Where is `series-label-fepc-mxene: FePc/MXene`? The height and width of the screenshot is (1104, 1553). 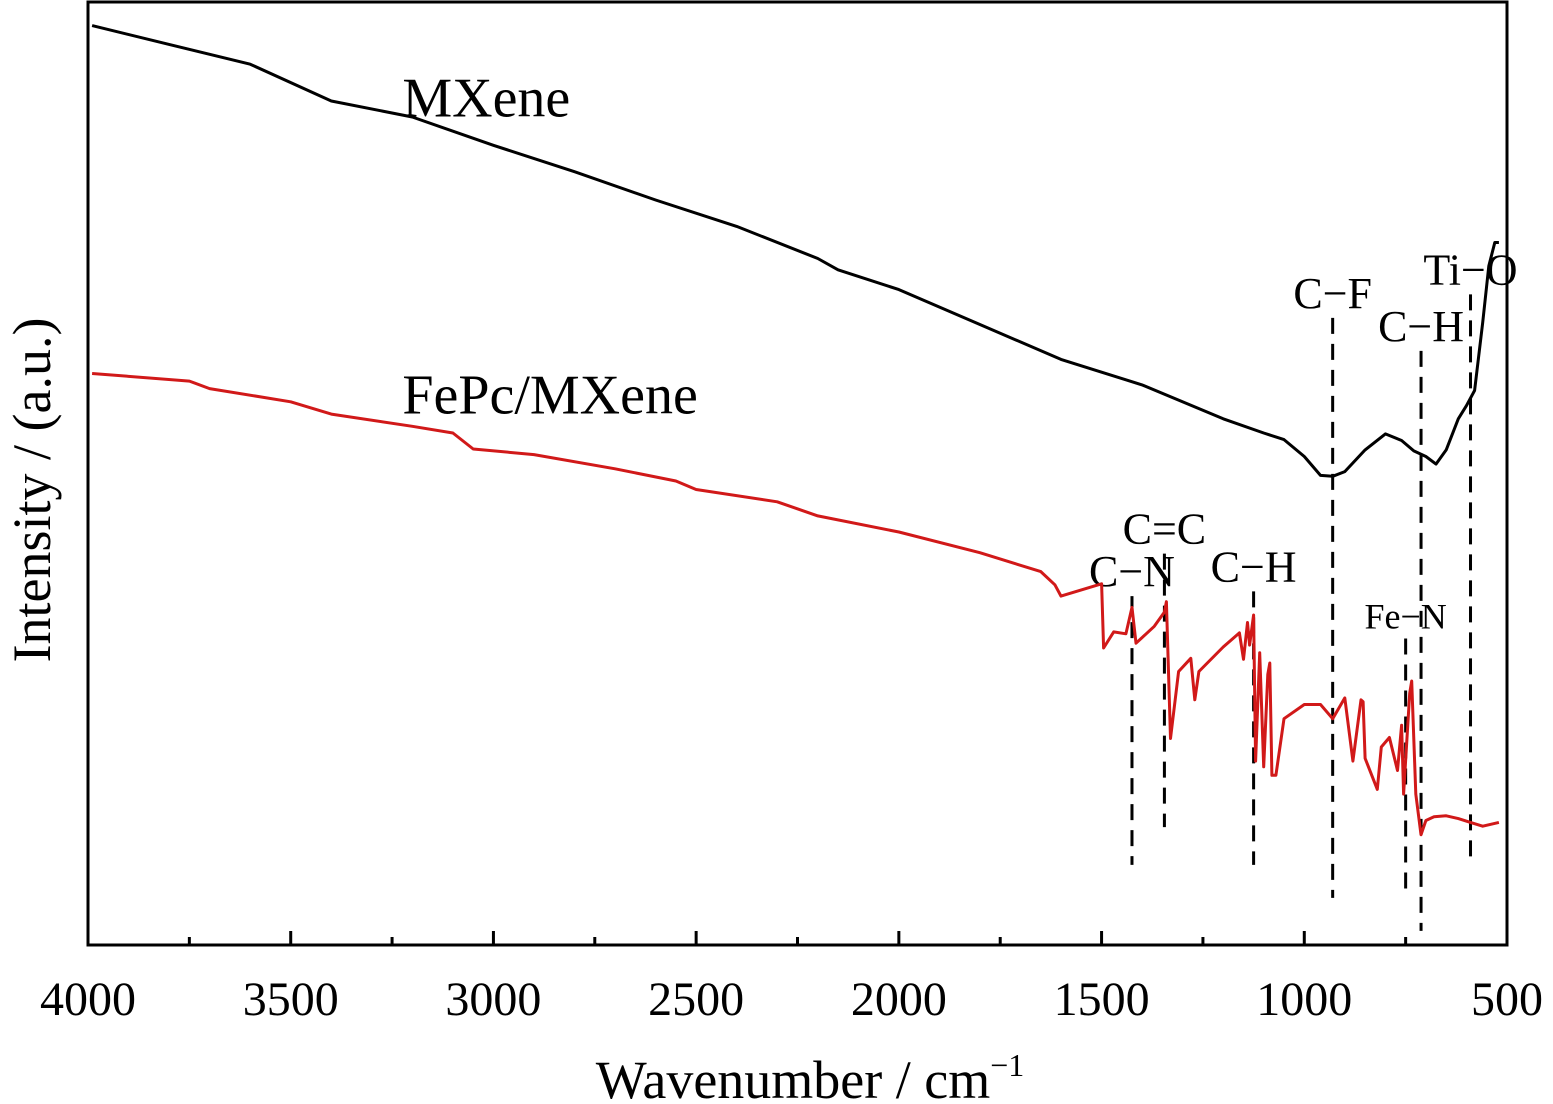
series-label-fepc-mxene: FePc/MXene is located at coordinates (550, 395).